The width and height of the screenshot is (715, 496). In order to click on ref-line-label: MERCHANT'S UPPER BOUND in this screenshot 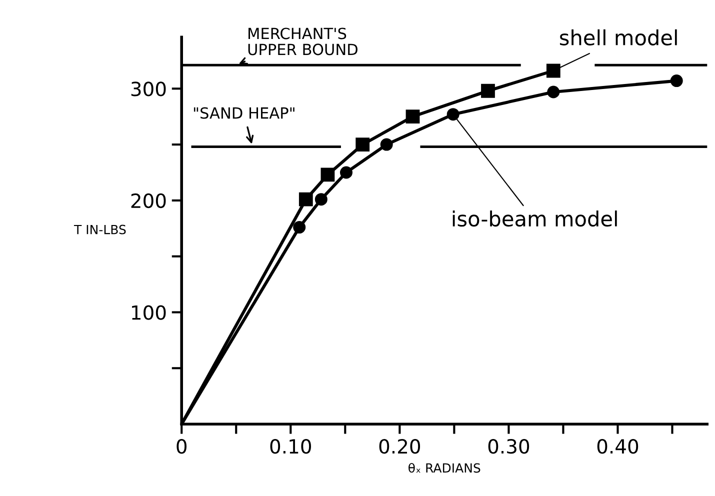, I will do `click(303, 42)`.